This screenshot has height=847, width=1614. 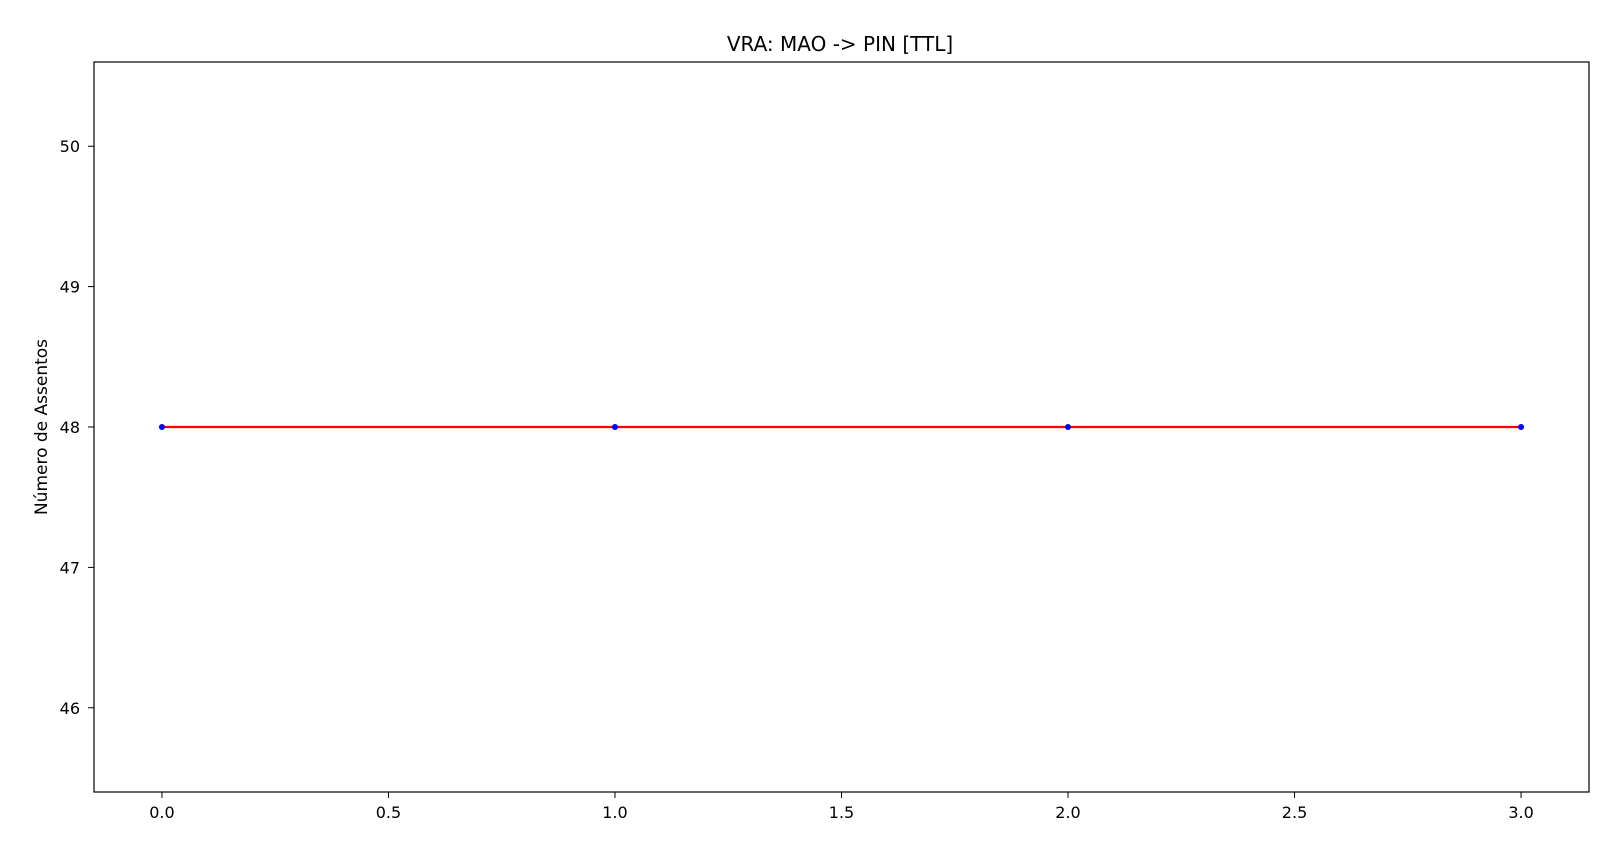 I want to click on x-tick-label: 2.5, so click(x=1294, y=812).